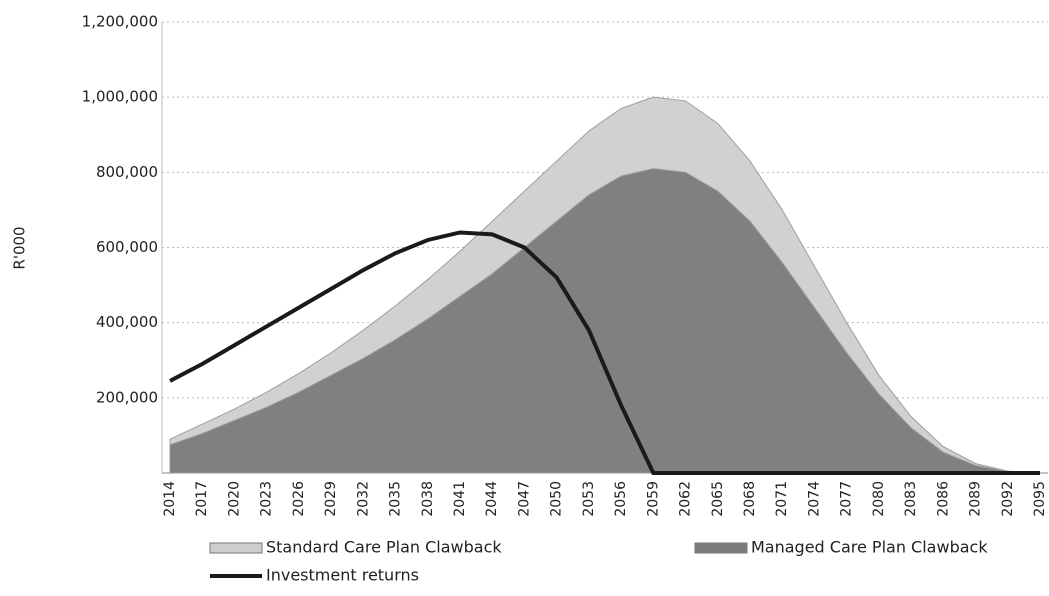 The width and height of the screenshot is (1049, 596). I want to click on x-tick-label: 2053, so click(589, 499).